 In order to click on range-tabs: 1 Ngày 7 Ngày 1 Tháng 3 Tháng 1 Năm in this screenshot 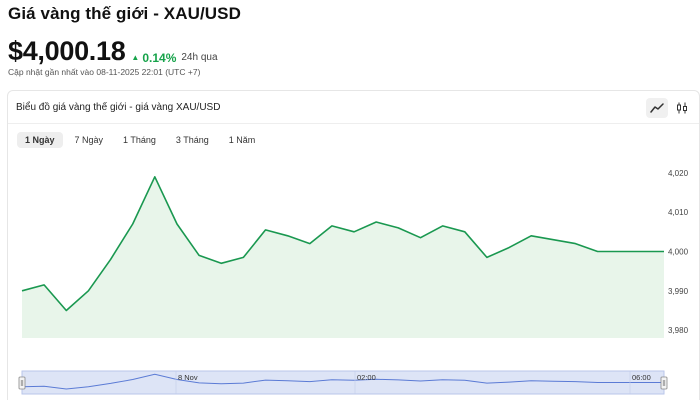, I will do `click(140, 140)`.